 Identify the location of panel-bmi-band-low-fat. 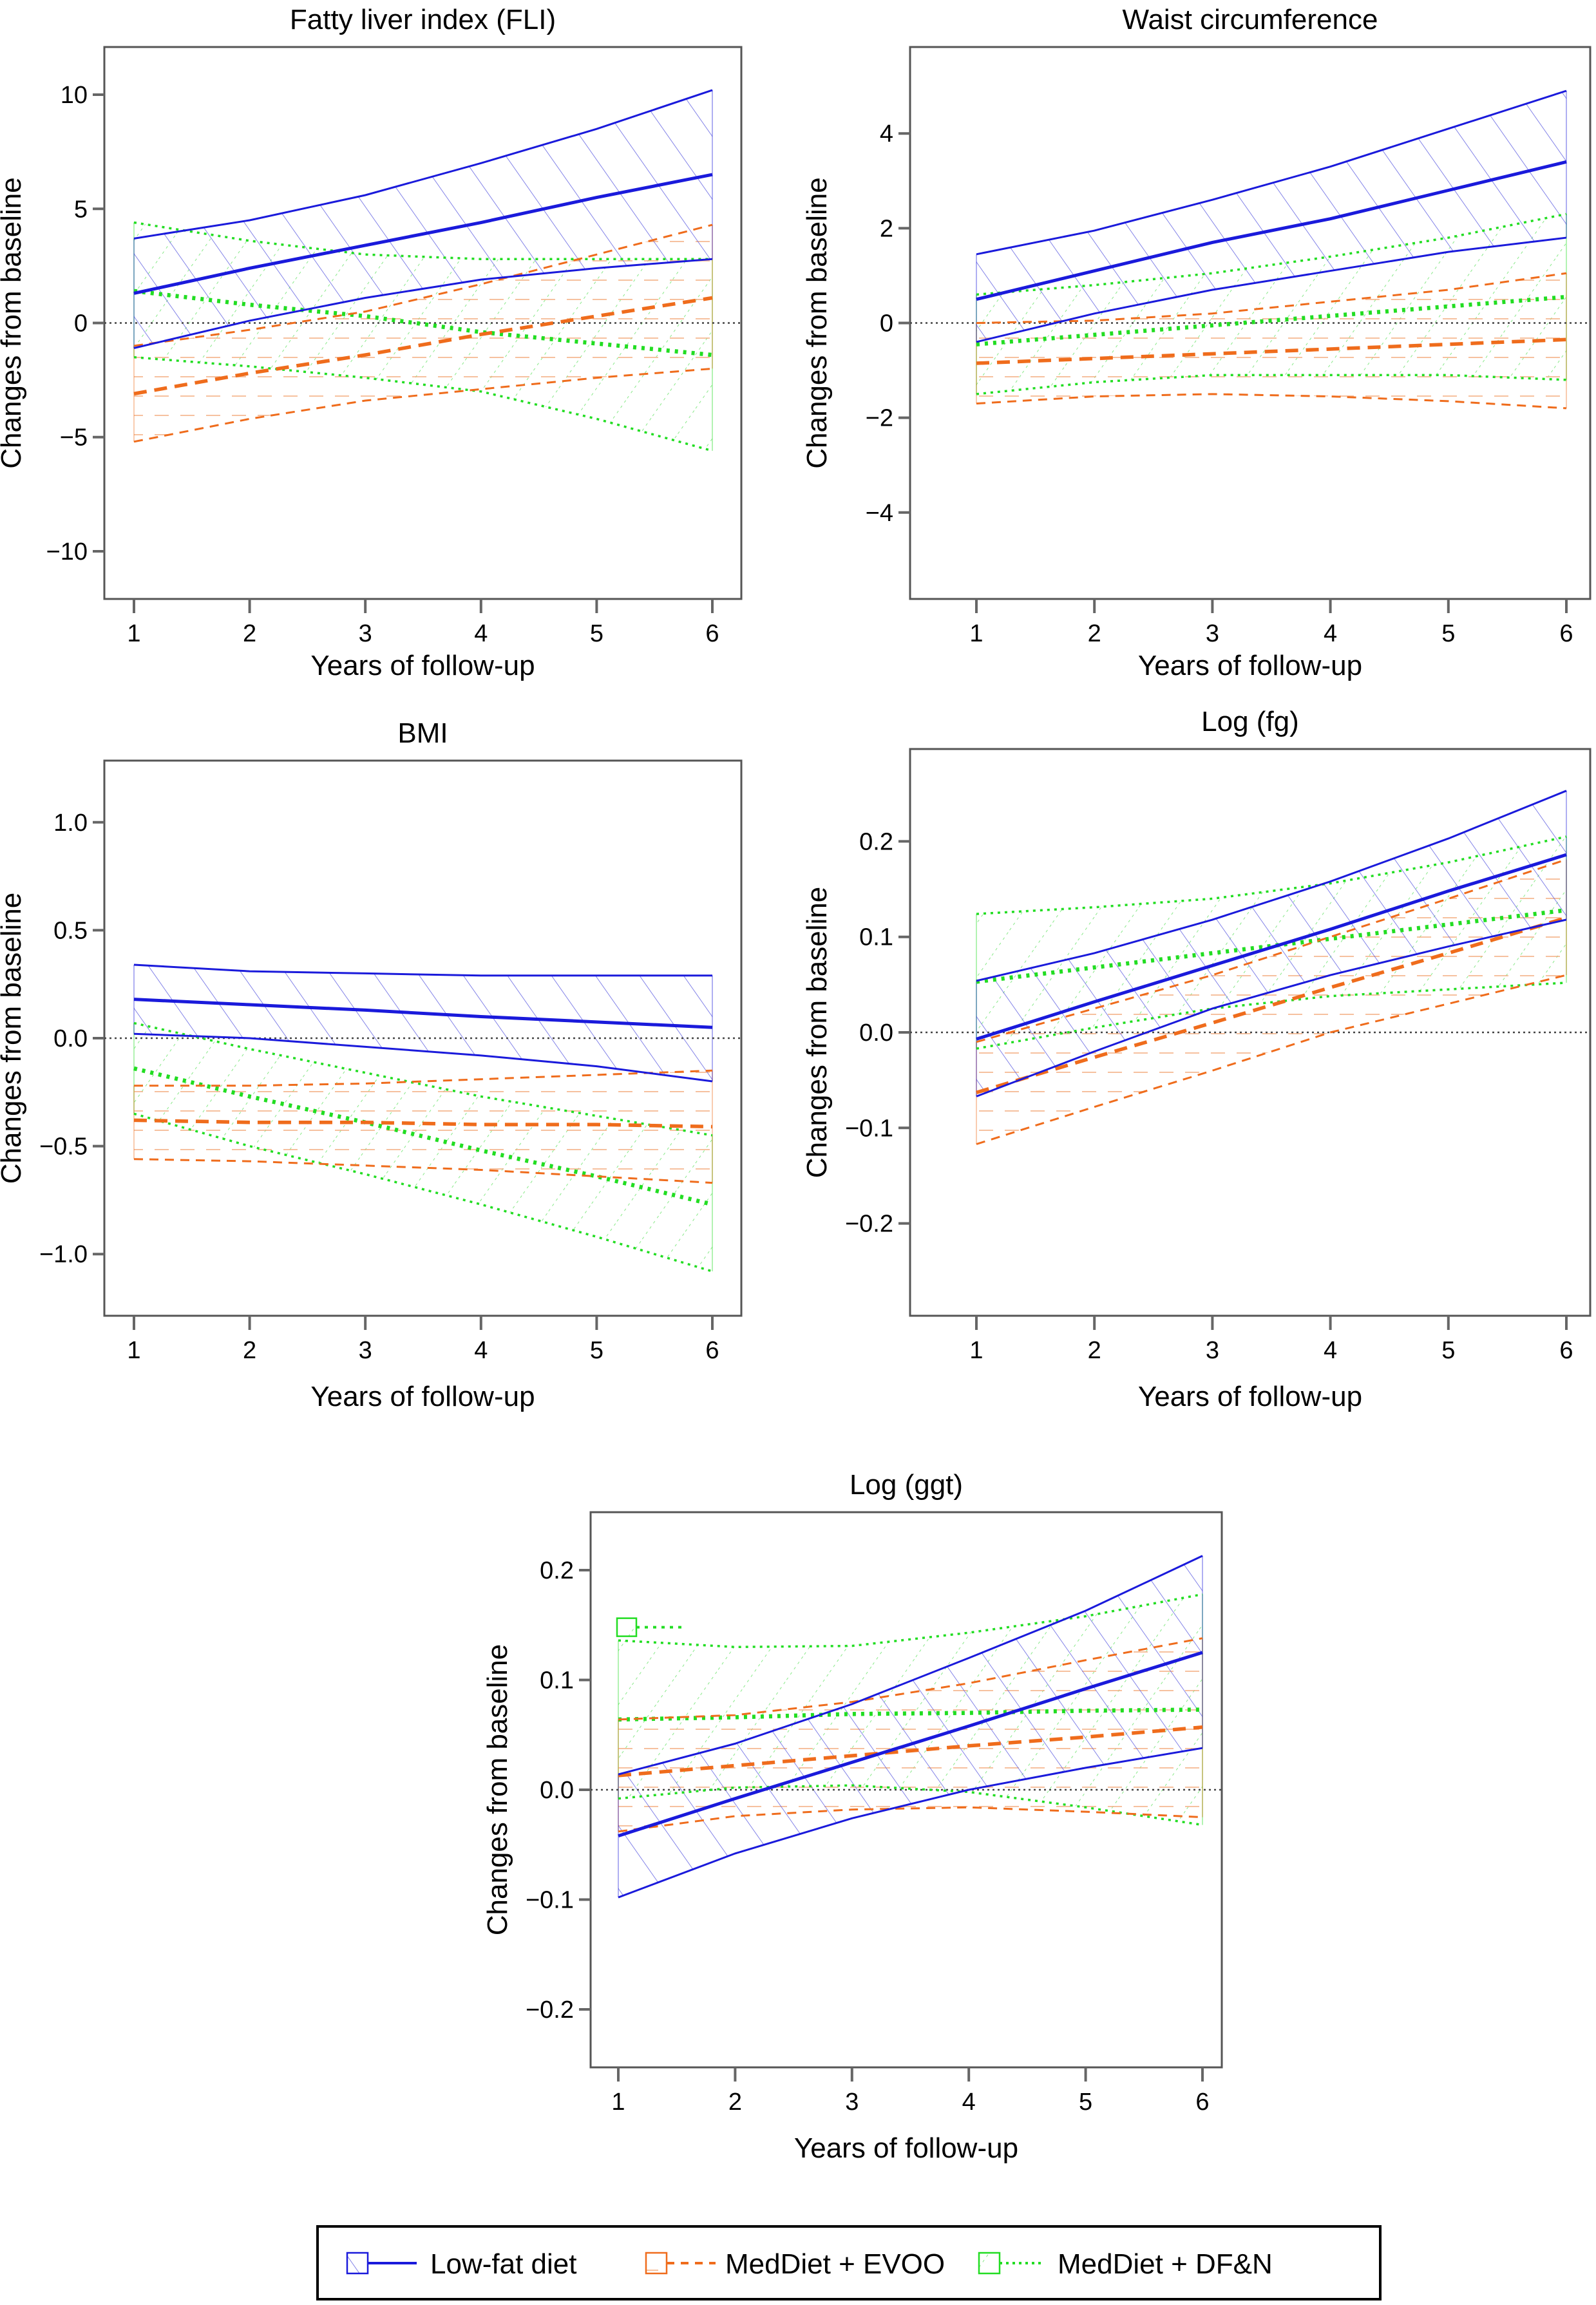
(423, 1023).